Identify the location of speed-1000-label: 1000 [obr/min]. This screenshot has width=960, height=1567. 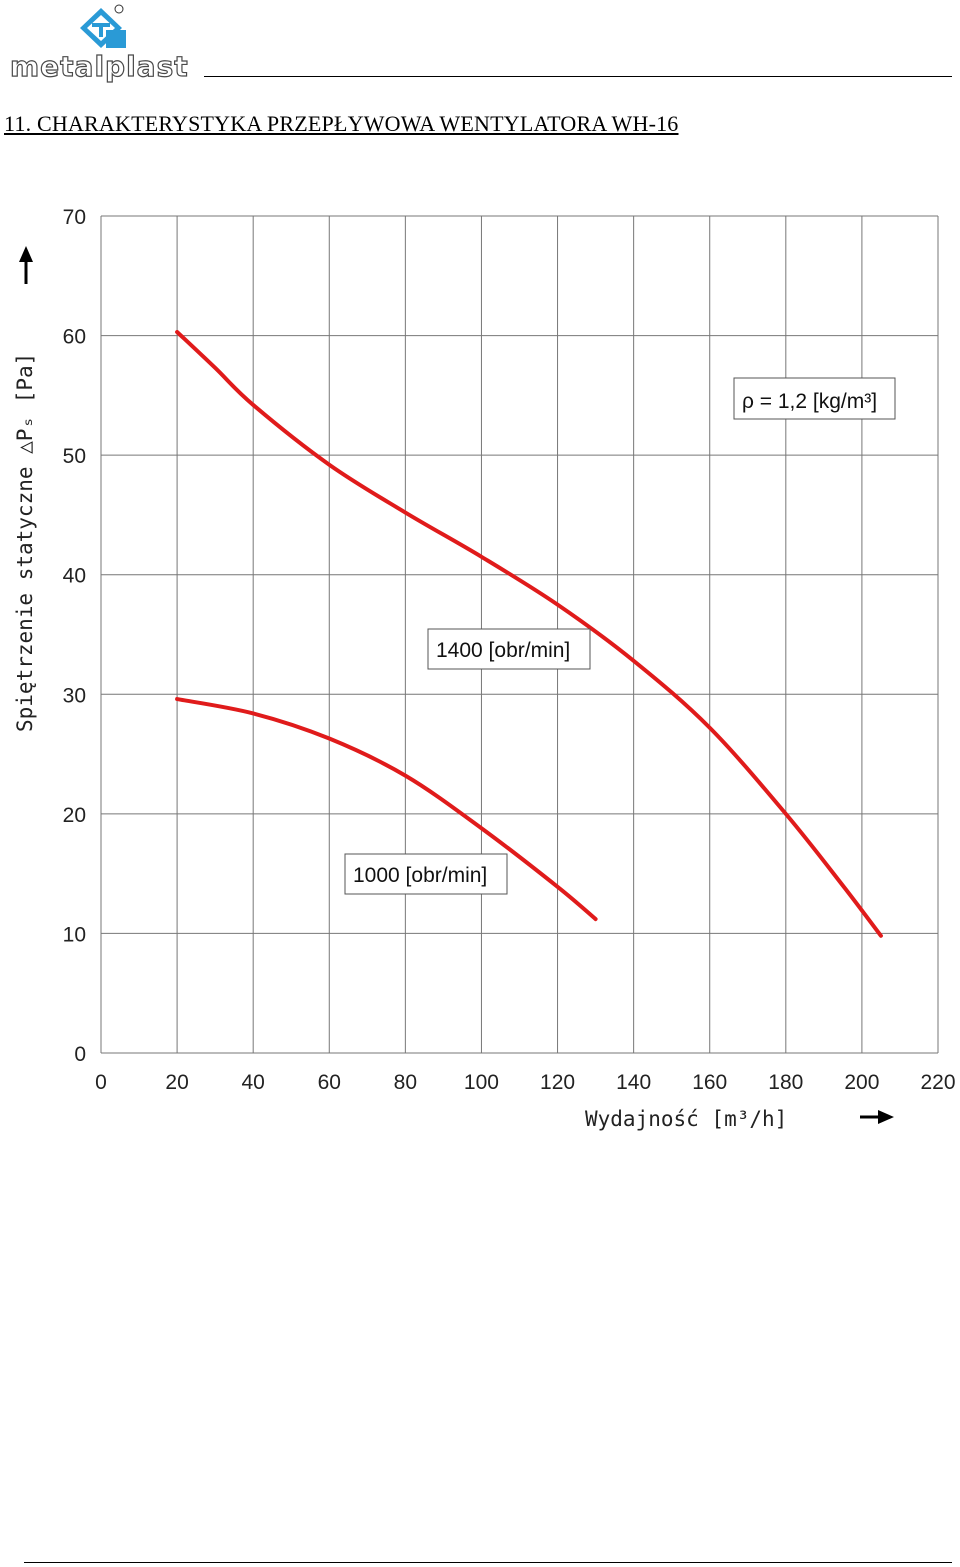
(420, 875).